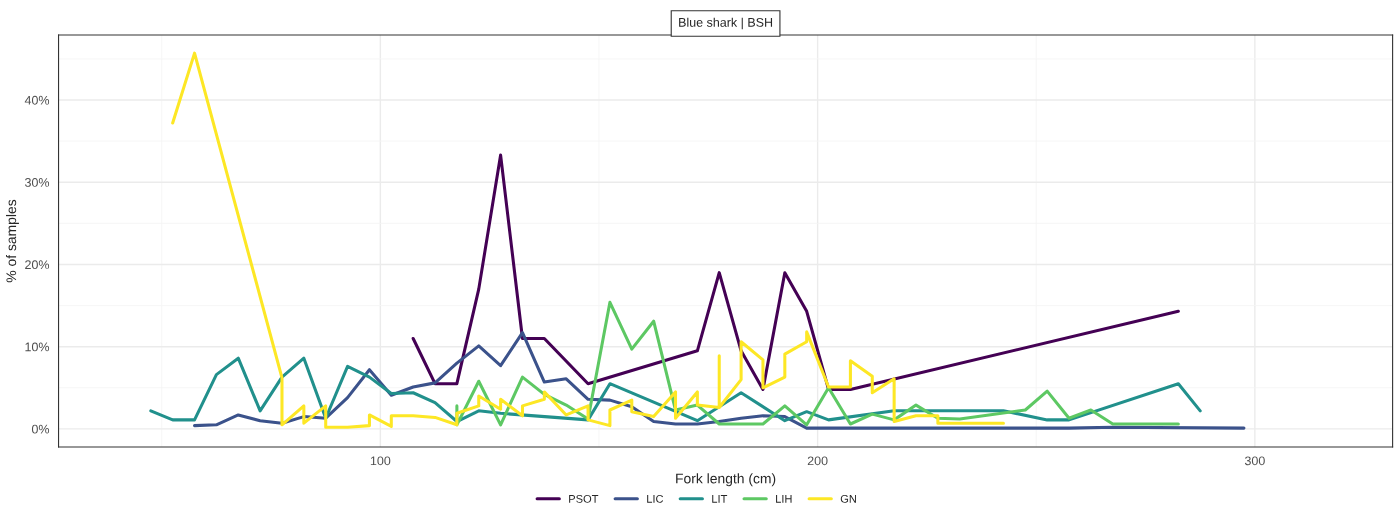 The width and height of the screenshot is (1394, 515). Describe the element at coordinates (655, 498) in the screenshot. I see `legend-label: LIC` at that location.